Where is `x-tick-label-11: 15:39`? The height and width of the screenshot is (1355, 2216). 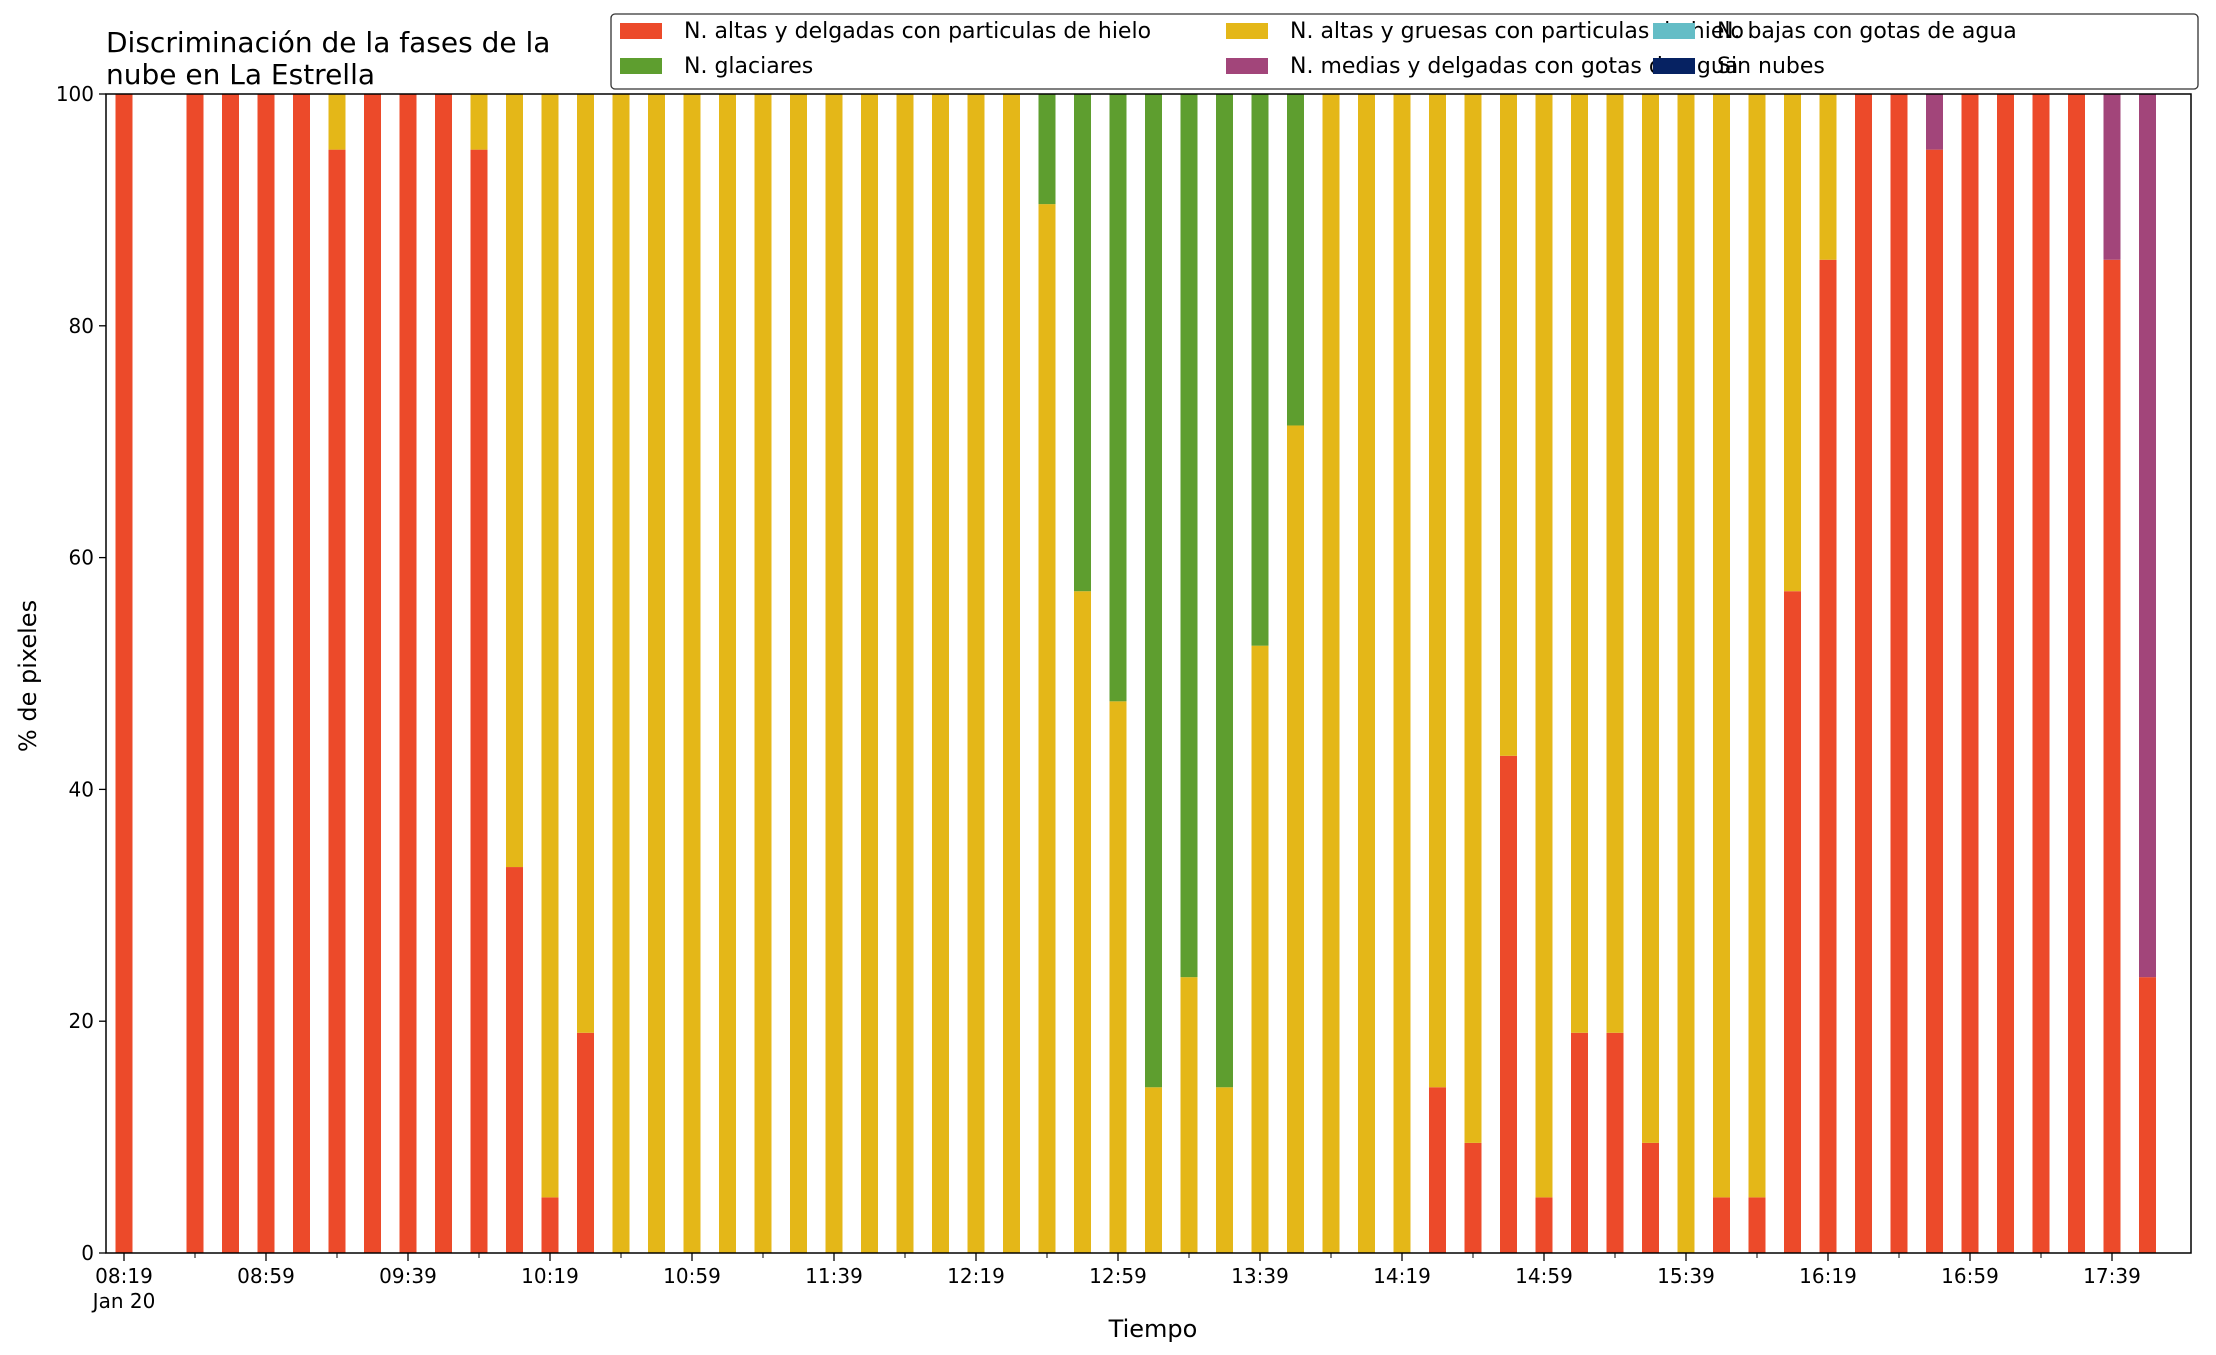
x-tick-label-11: 15:39 is located at coordinates (1686, 1276).